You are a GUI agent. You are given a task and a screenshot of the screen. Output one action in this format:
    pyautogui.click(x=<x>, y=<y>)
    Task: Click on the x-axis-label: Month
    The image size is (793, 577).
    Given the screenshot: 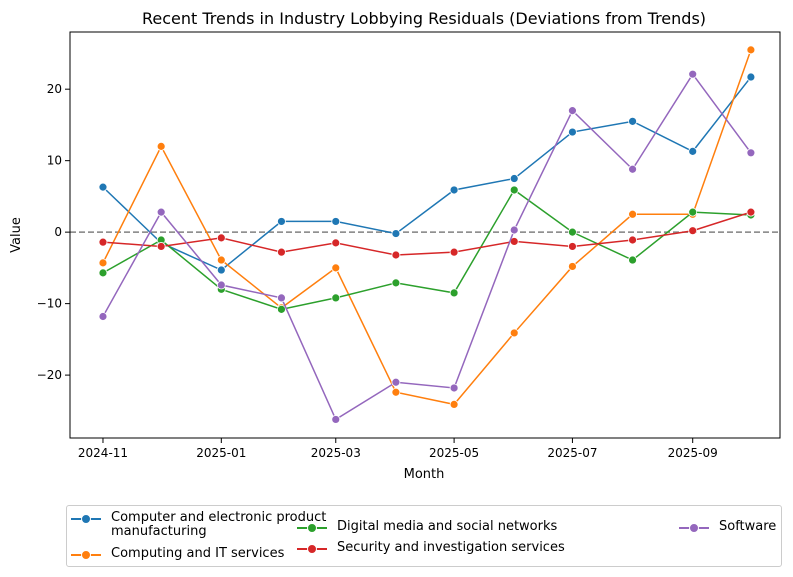 What is the action you would take?
    pyautogui.click(x=424, y=474)
    